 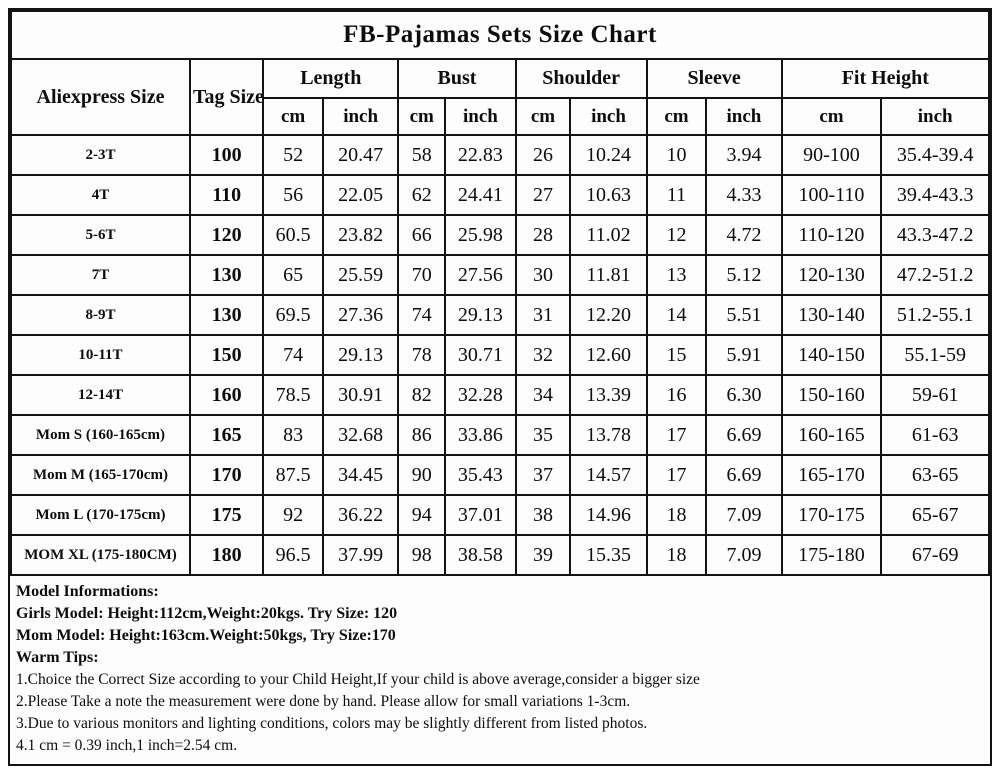 What do you see at coordinates (608, 435) in the screenshot?
I see `cell-shoulder-inch: 13.78` at bounding box center [608, 435].